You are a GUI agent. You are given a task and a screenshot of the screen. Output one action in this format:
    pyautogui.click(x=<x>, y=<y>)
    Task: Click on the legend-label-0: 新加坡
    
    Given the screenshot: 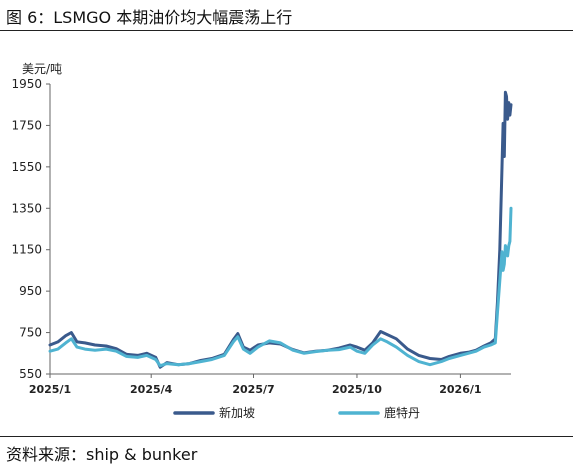 What is the action you would take?
    pyautogui.click(x=237, y=412)
    